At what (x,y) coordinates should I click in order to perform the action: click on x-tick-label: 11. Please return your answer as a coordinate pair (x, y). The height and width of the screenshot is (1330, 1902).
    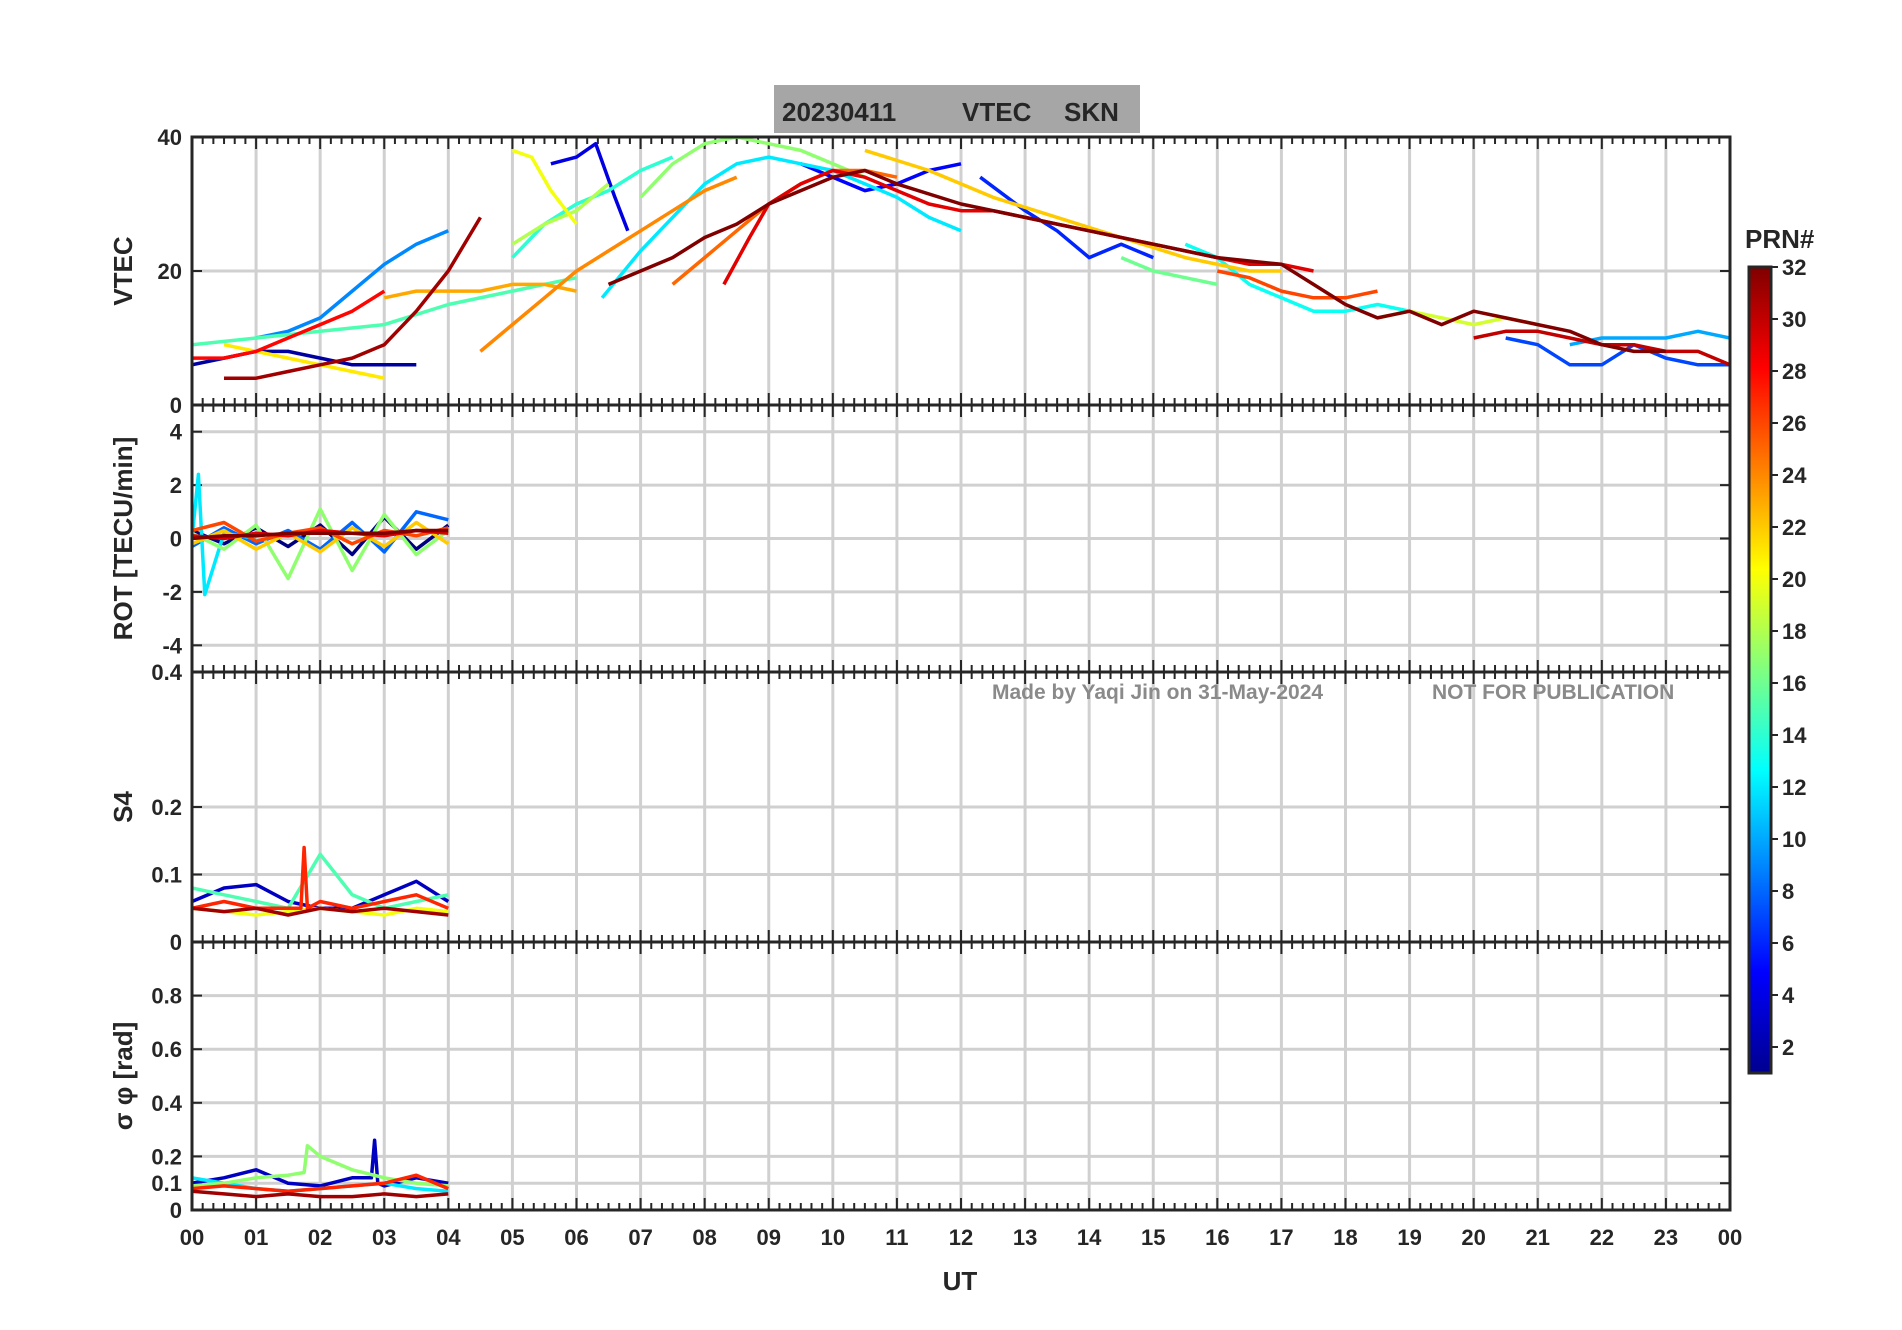
    Looking at the image, I should click on (896, 1237).